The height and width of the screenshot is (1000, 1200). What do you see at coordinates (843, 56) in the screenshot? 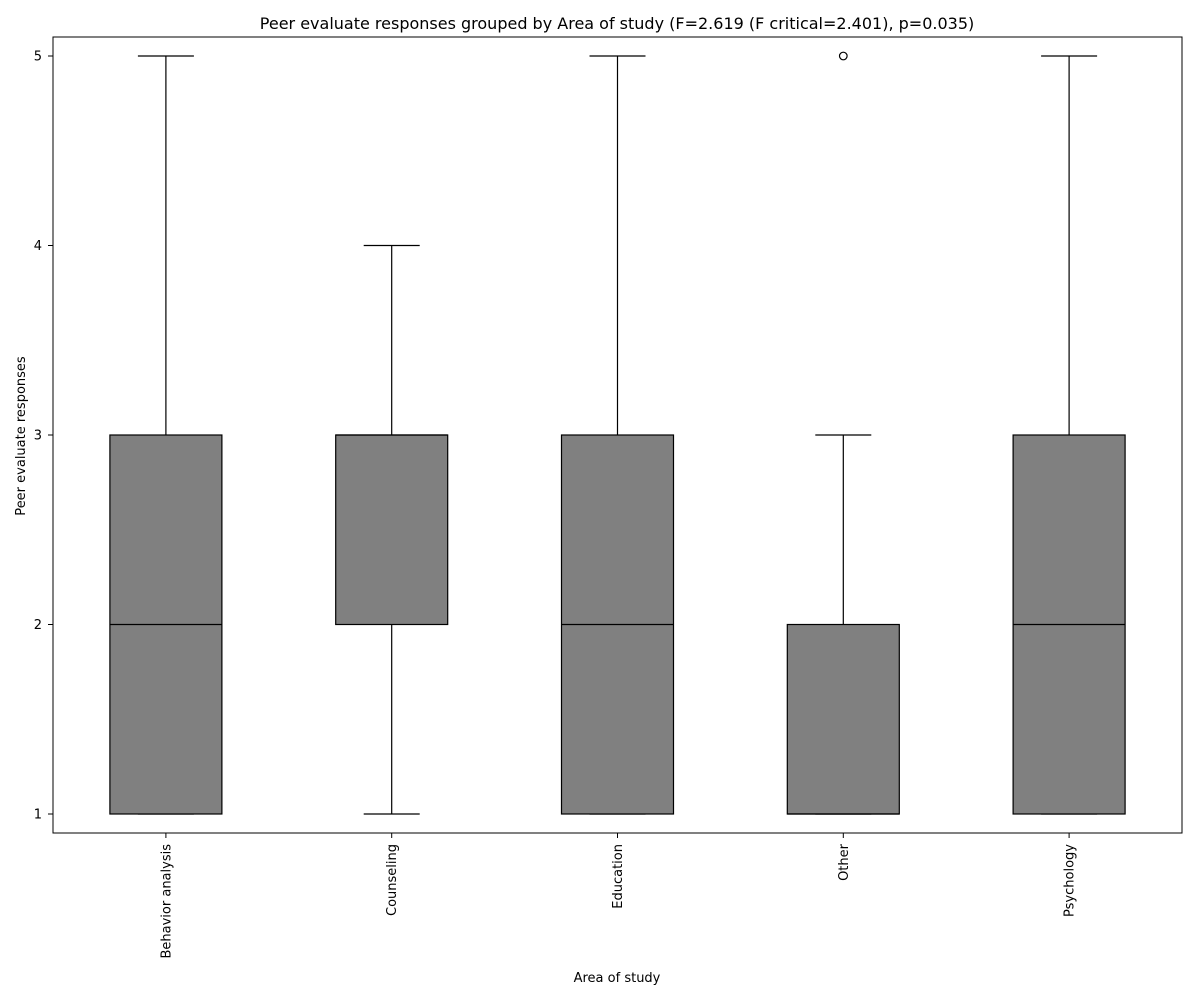
I see `outlier-other` at bounding box center [843, 56].